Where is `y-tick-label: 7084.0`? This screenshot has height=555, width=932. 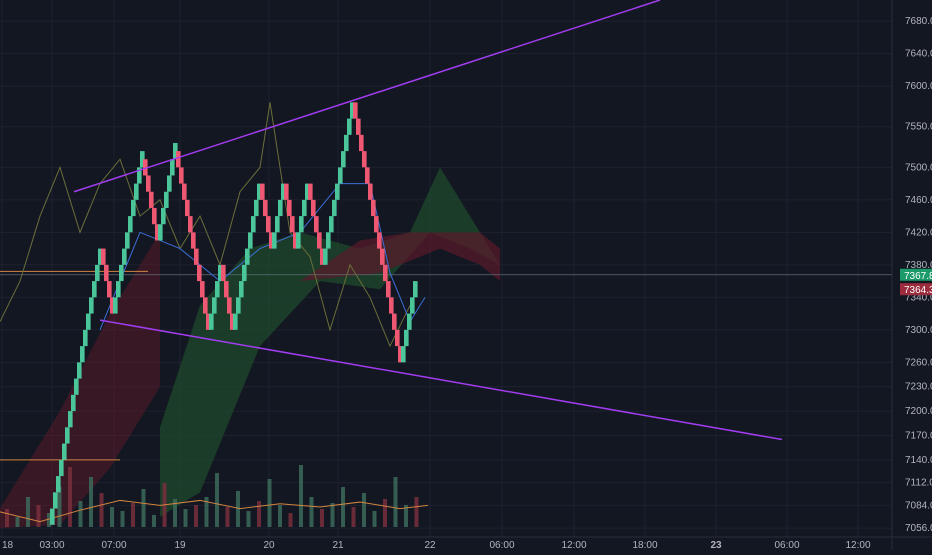
y-tick-label: 7084.0 is located at coordinates (918, 505).